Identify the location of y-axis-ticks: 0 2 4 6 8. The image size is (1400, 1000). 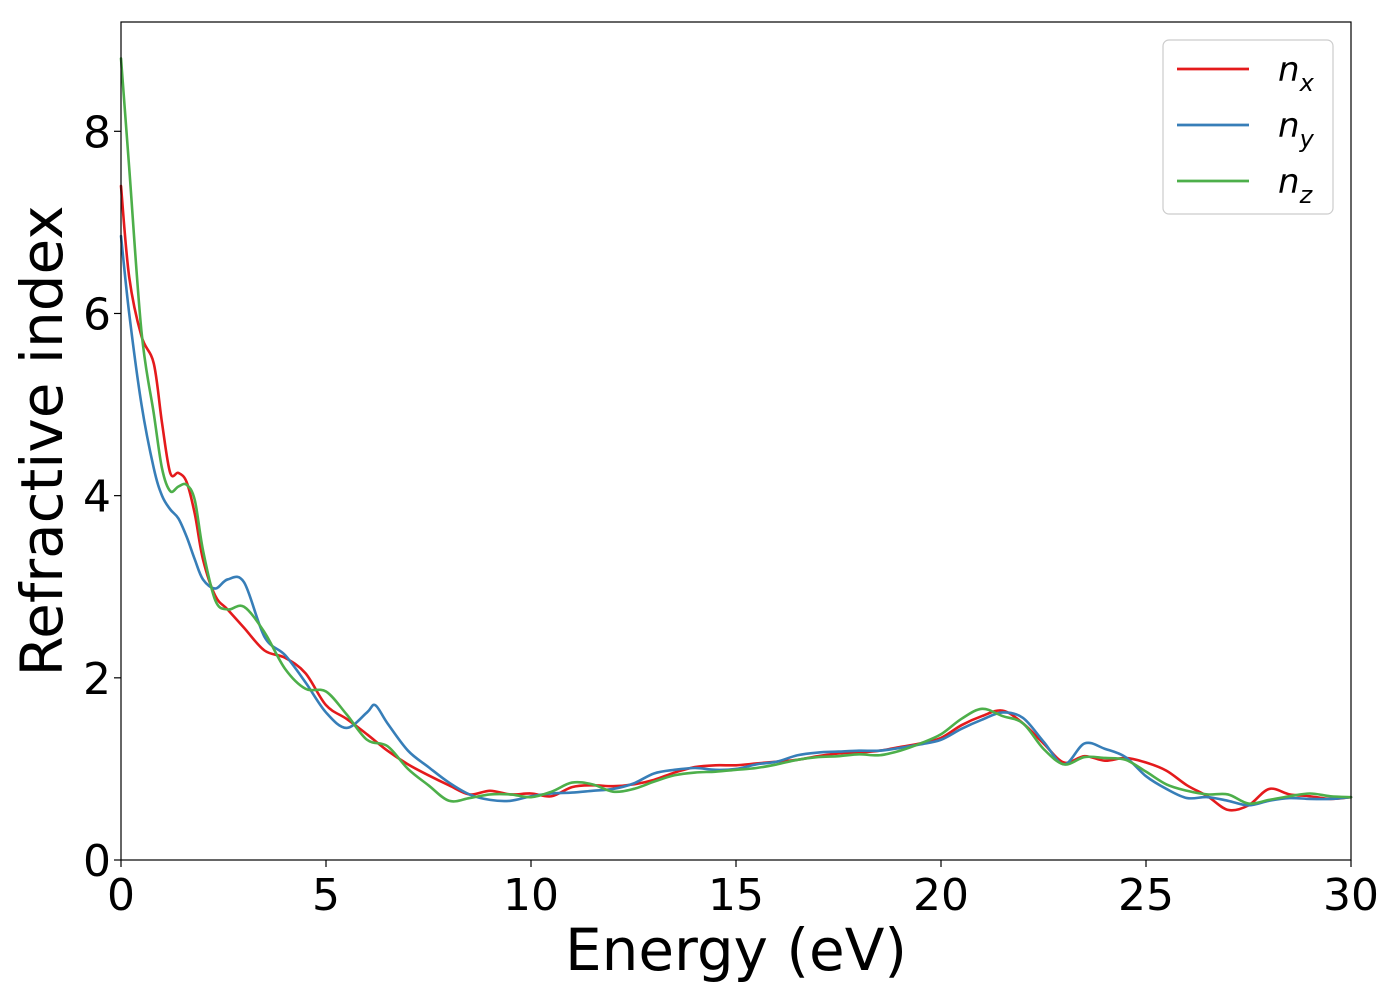
(102, 497).